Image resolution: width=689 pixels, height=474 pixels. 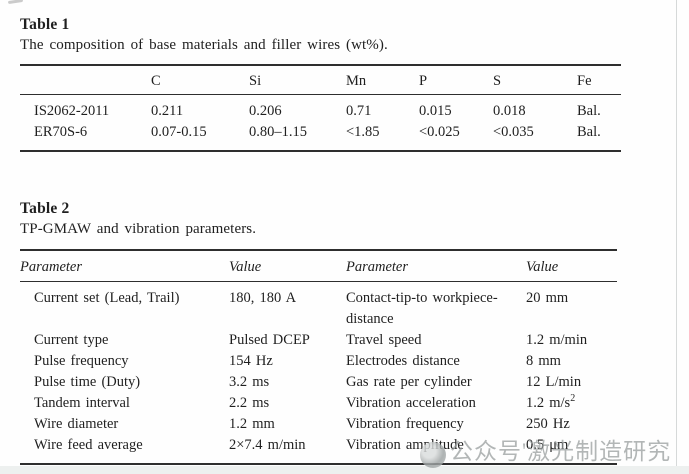 I want to click on table1-header-row: C Si Mn P S Fe, so click(x=320, y=79).